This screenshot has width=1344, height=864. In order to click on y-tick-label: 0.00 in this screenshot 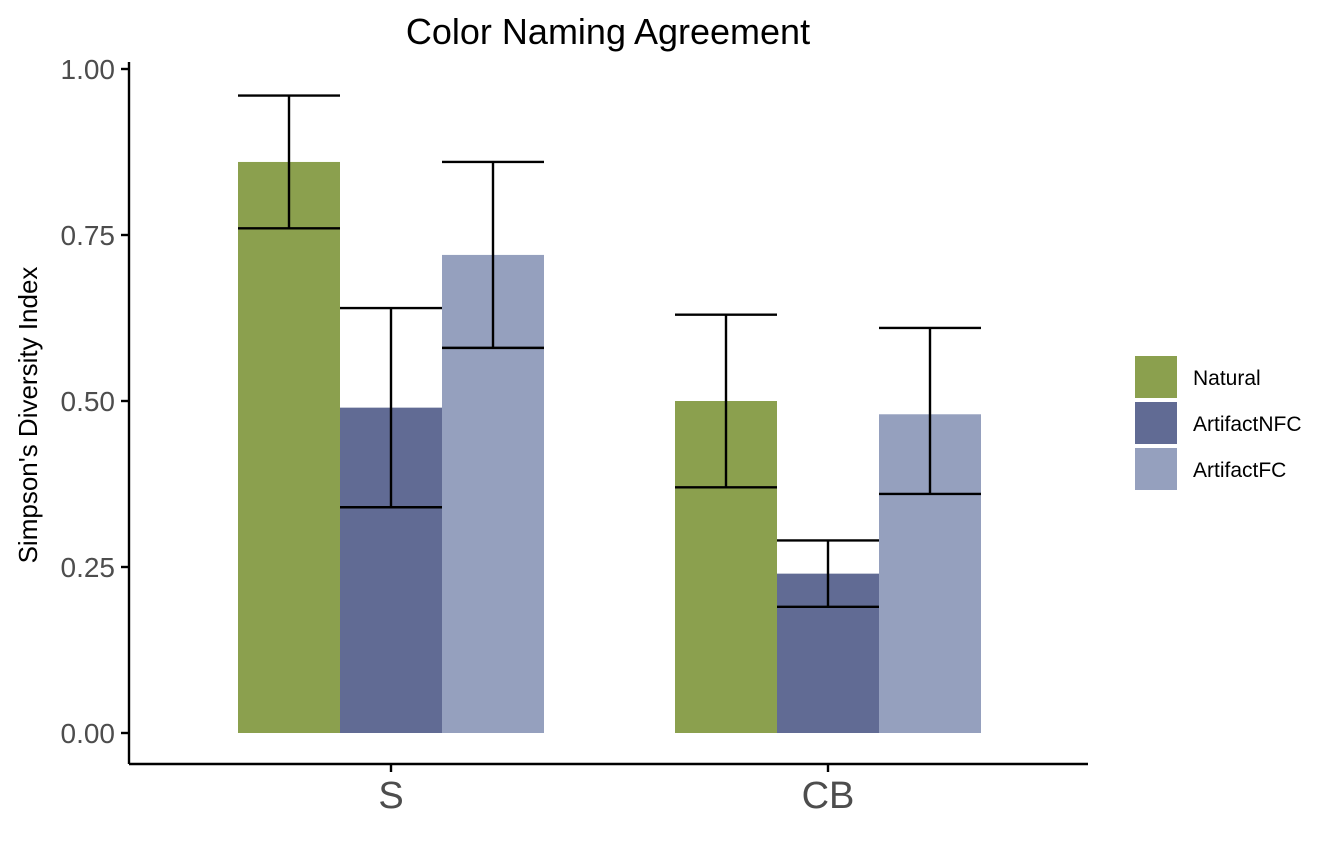, I will do `click(88, 733)`.